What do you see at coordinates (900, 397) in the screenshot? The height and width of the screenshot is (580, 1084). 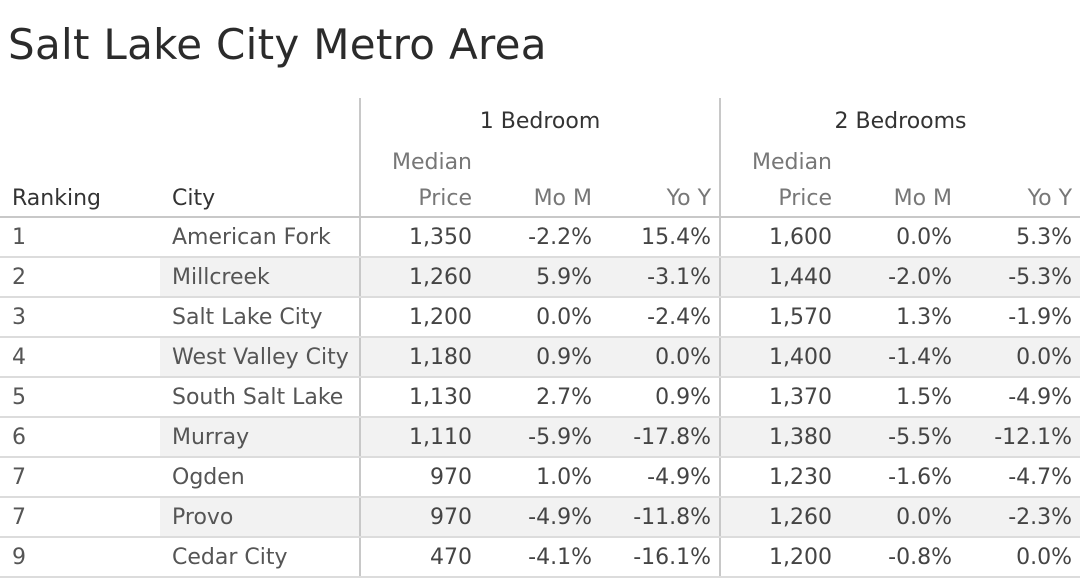 I see `cell-2br-mom: 1.5%` at bounding box center [900, 397].